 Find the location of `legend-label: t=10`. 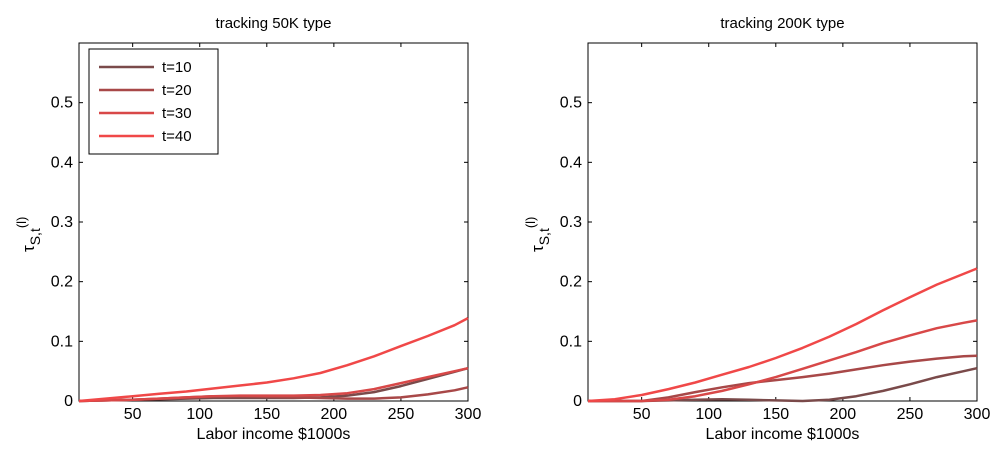

legend-label: t=10 is located at coordinates (177, 67).